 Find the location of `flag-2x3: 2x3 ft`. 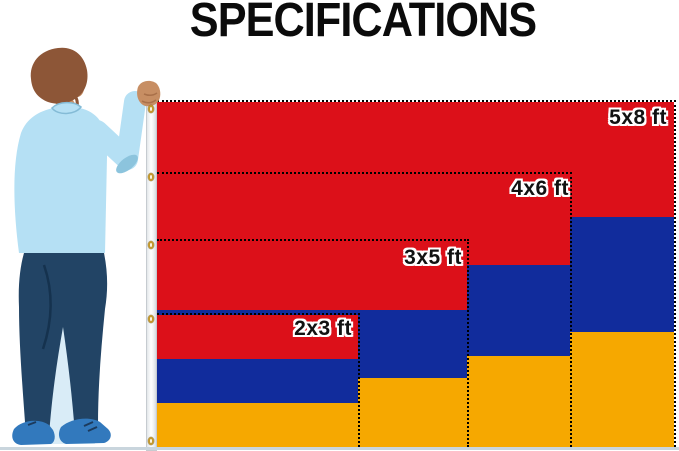

flag-2x3: 2x3 ft is located at coordinates (258, 380).